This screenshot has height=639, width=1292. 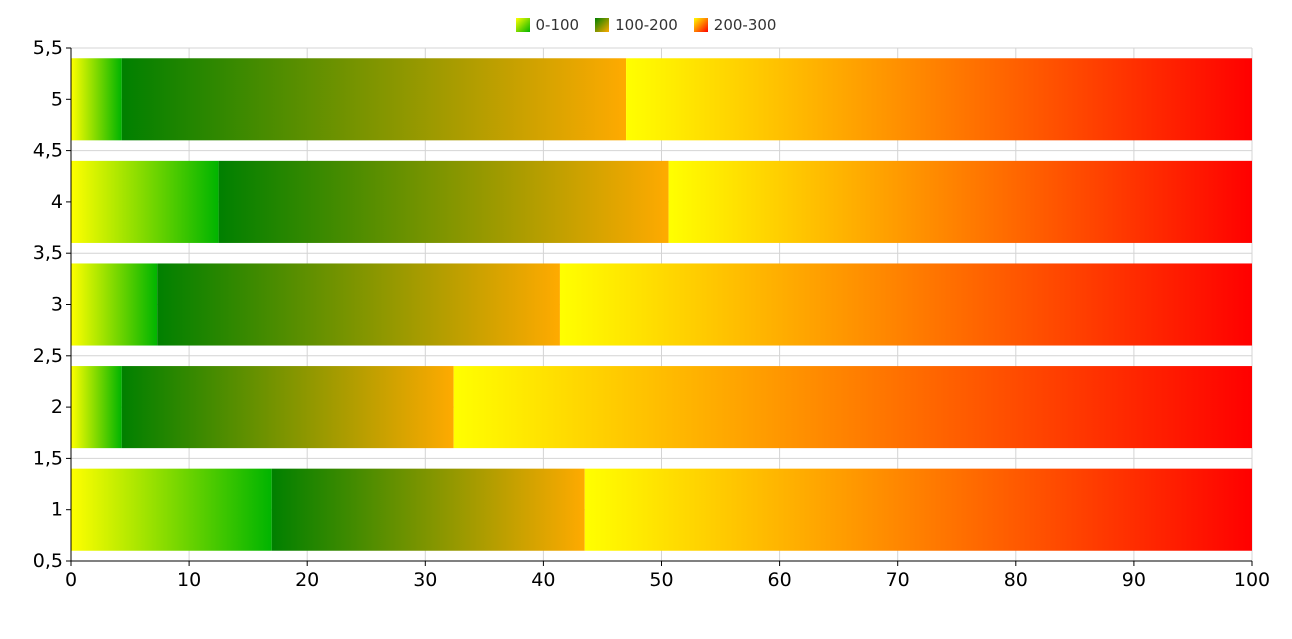 What do you see at coordinates (661, 580) in the screenshot?
I see `x-tick-label: 50` at bounding box center [661, 580].